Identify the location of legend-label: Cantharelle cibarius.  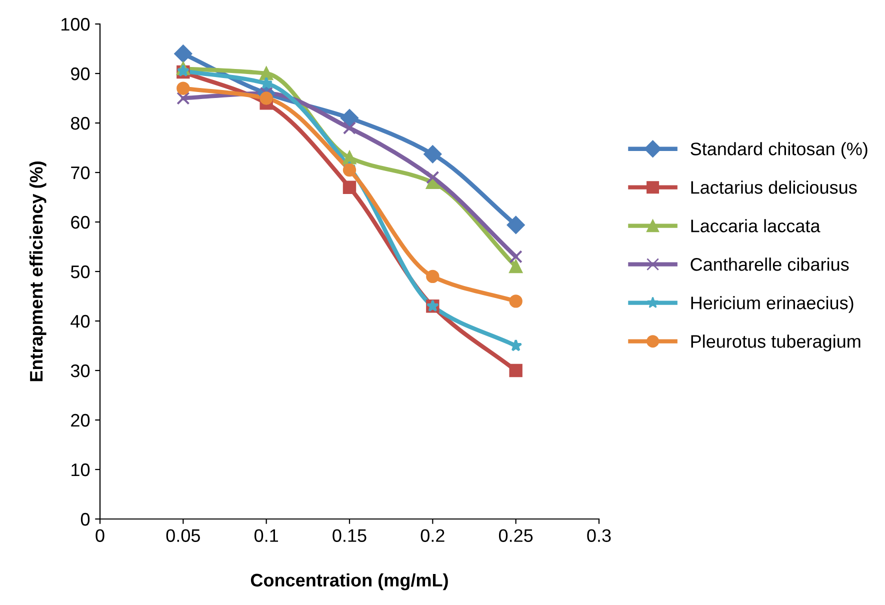
(769, 264).